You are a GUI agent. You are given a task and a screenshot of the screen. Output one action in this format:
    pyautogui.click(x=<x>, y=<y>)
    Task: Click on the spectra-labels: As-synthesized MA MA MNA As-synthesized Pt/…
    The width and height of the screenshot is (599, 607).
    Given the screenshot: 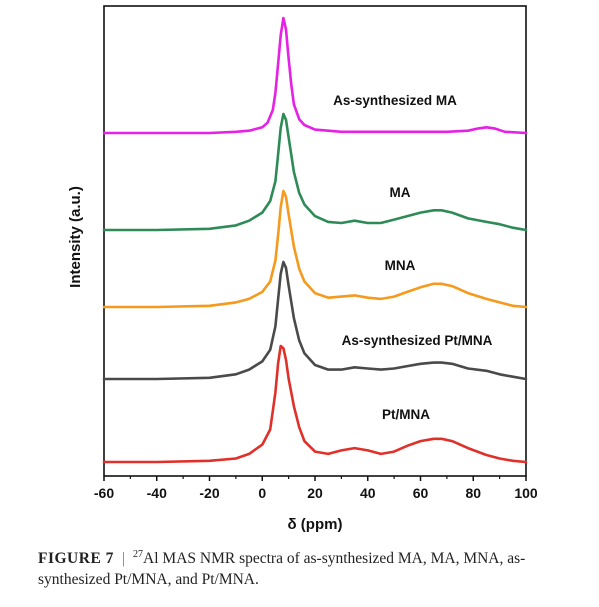 What is the action you would take?
    pyautogui.click(x=413, y=257)
    